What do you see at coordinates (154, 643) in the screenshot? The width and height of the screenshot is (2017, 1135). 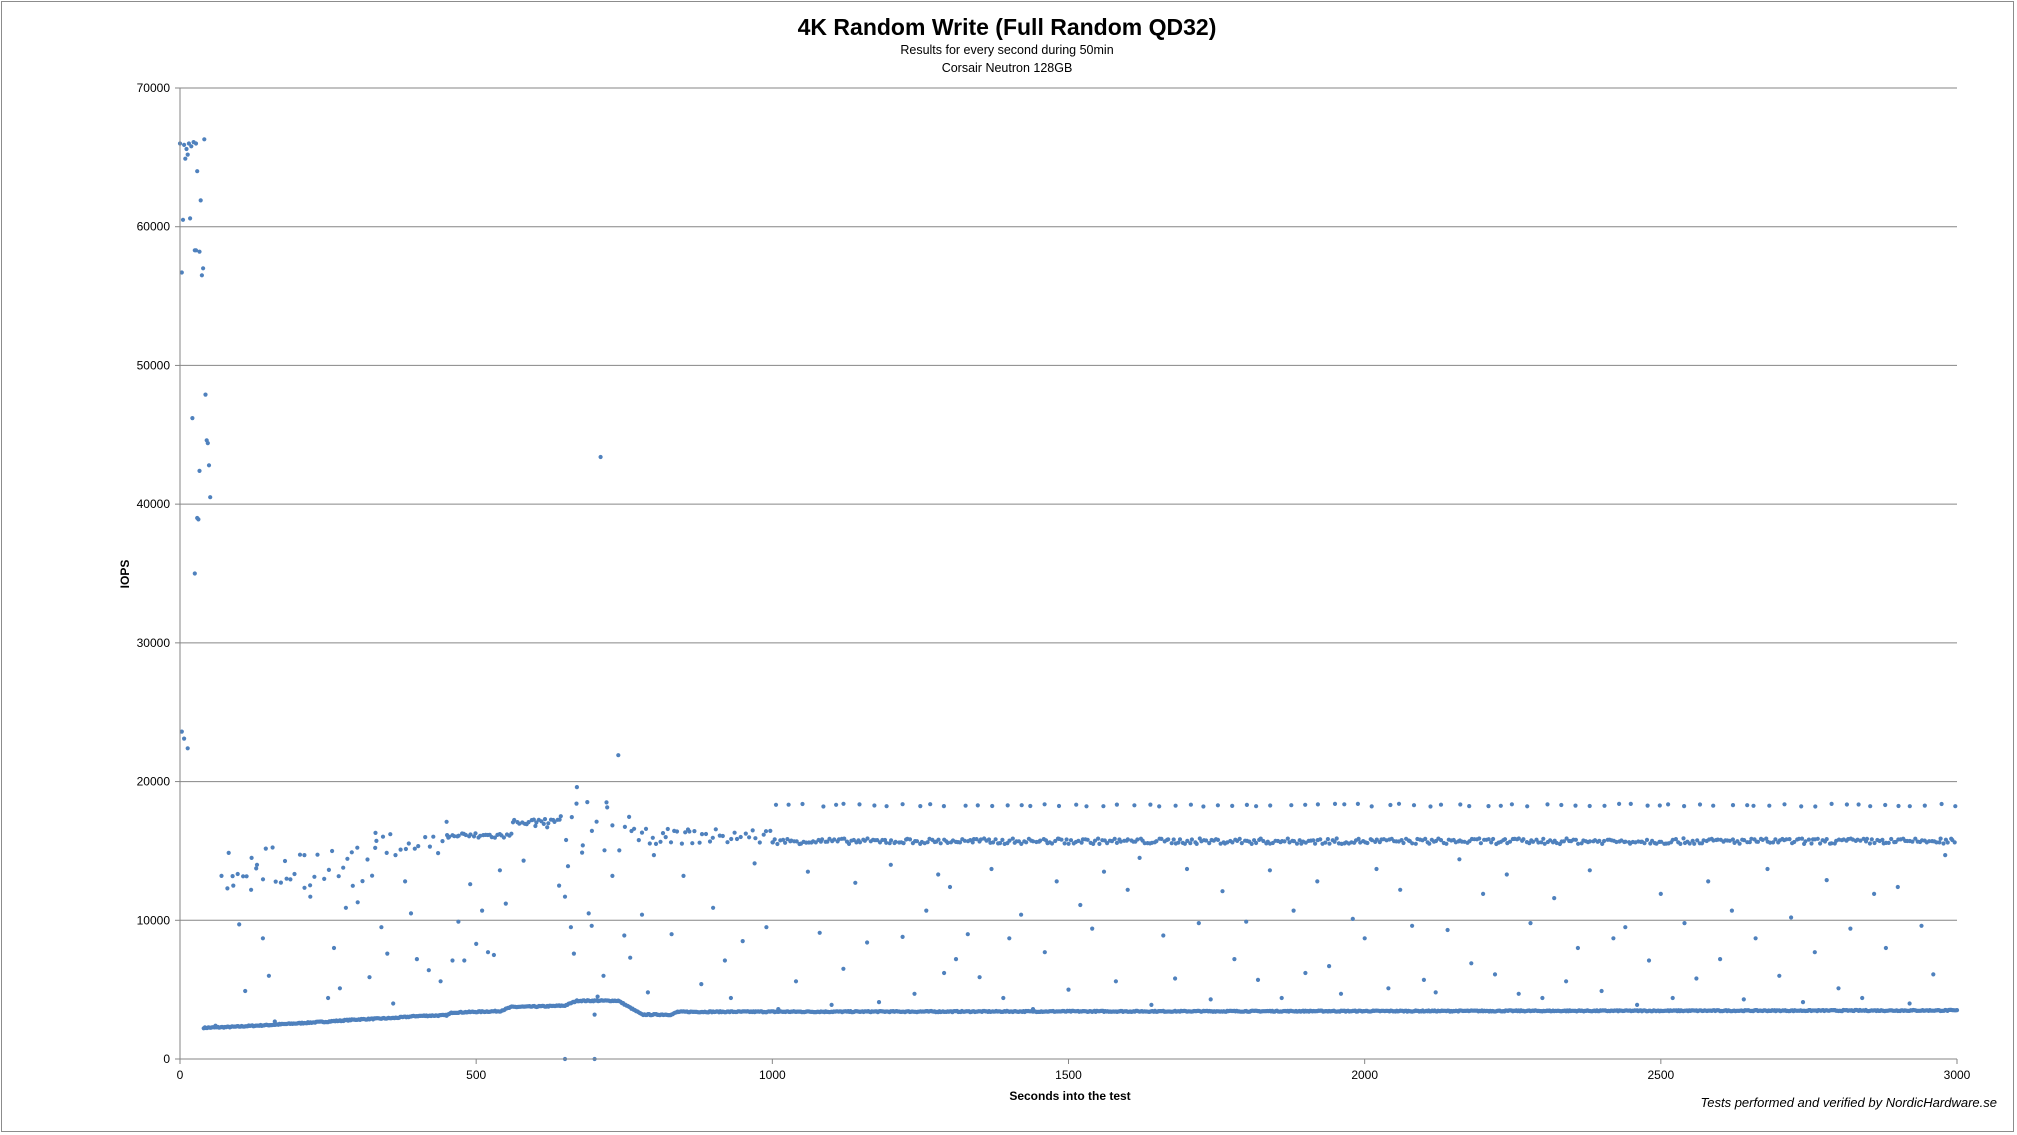 I see `y-tick-label: 30000` at bounding box center [154, 643].